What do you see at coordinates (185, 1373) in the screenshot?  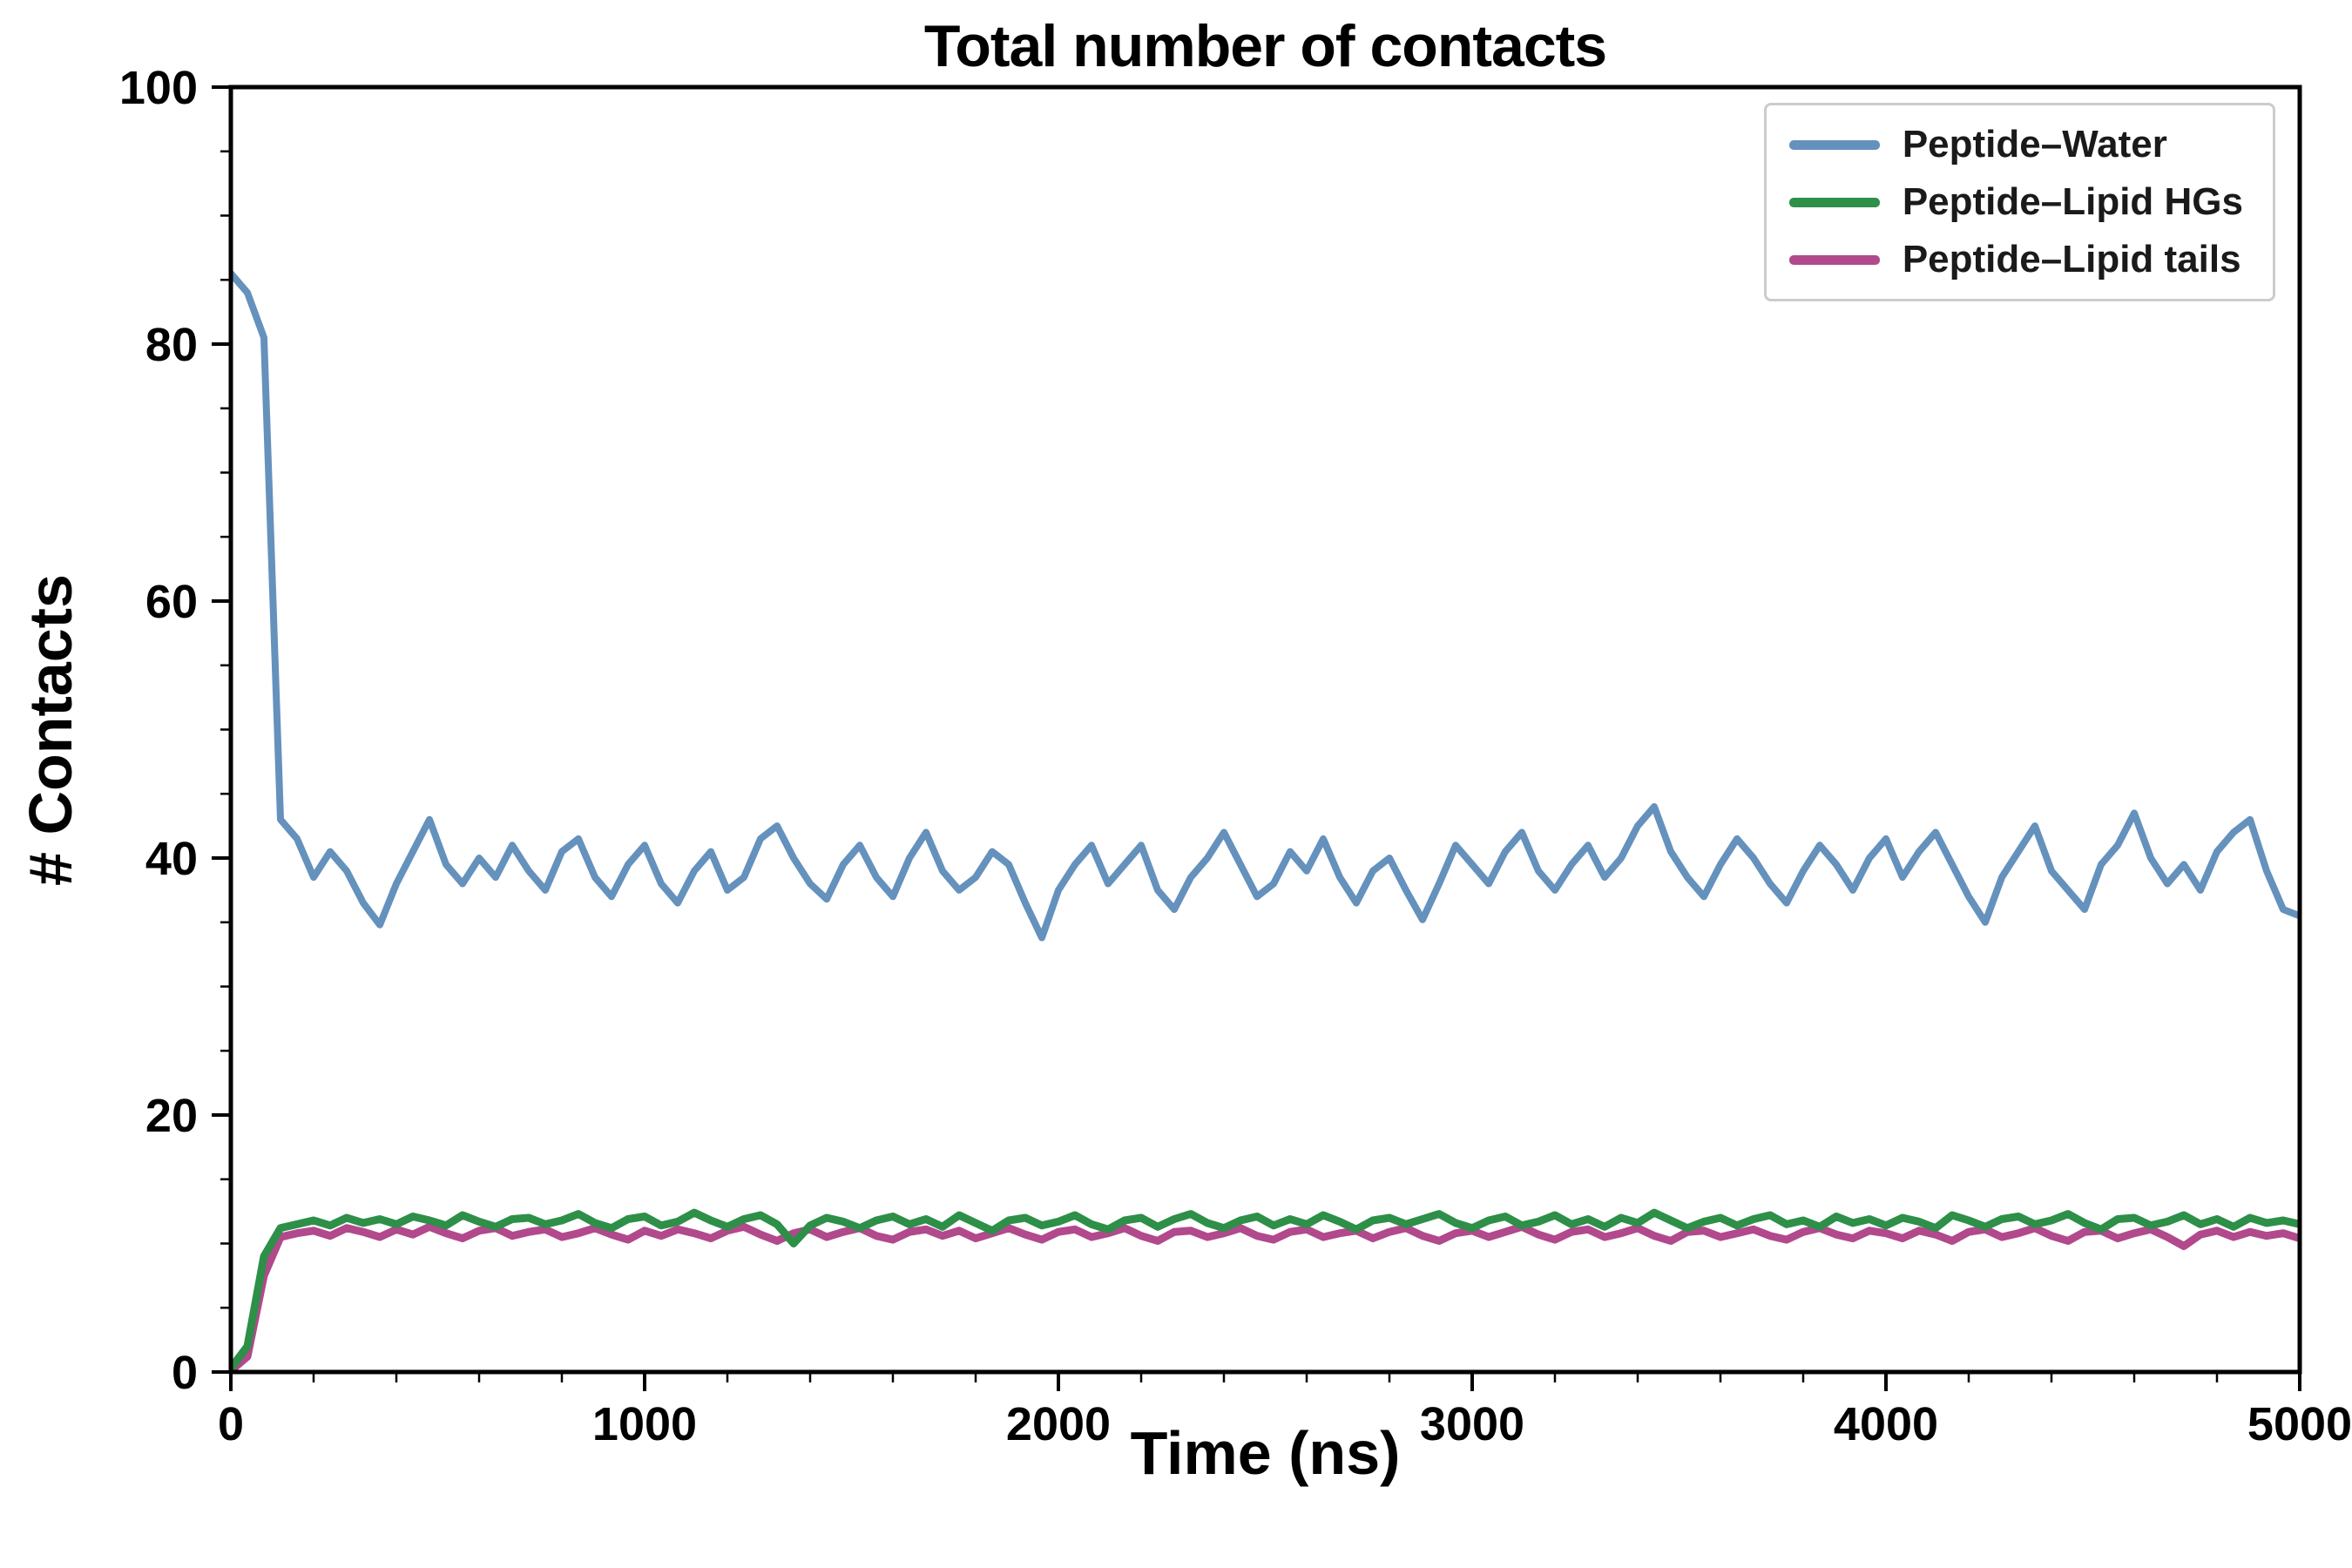 I see `y-tick-label: 0` at bounding box center [185, 1373].